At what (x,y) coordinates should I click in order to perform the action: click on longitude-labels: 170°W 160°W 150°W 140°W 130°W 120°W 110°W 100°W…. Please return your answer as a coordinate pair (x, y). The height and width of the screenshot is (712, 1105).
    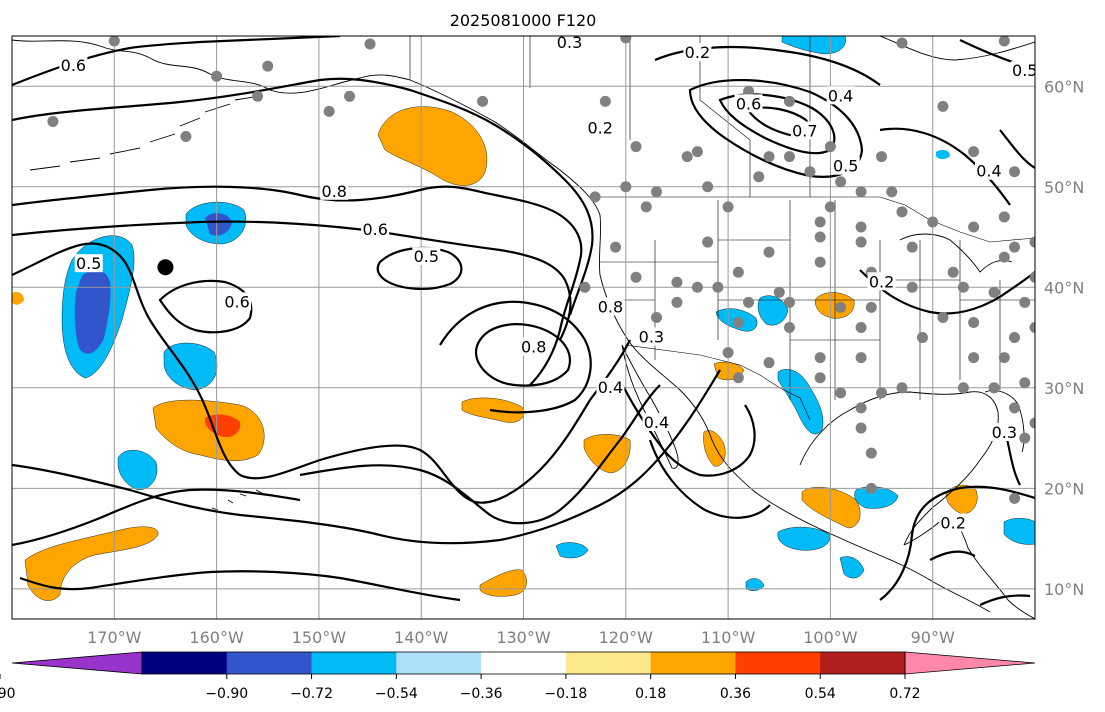
    Looking at the image, I should click on (521, 637).